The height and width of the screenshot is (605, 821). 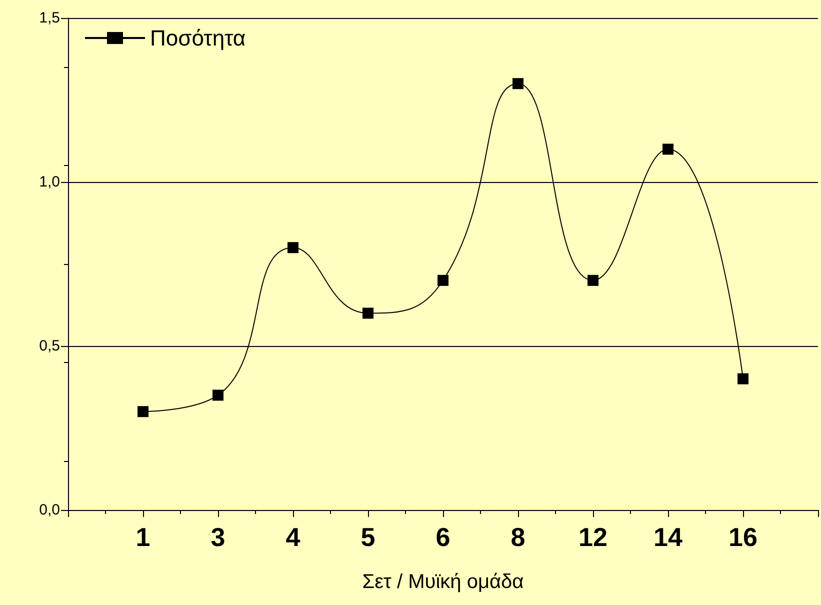 I want to click on x-tick-label: 5, so click(x=368, y=537).